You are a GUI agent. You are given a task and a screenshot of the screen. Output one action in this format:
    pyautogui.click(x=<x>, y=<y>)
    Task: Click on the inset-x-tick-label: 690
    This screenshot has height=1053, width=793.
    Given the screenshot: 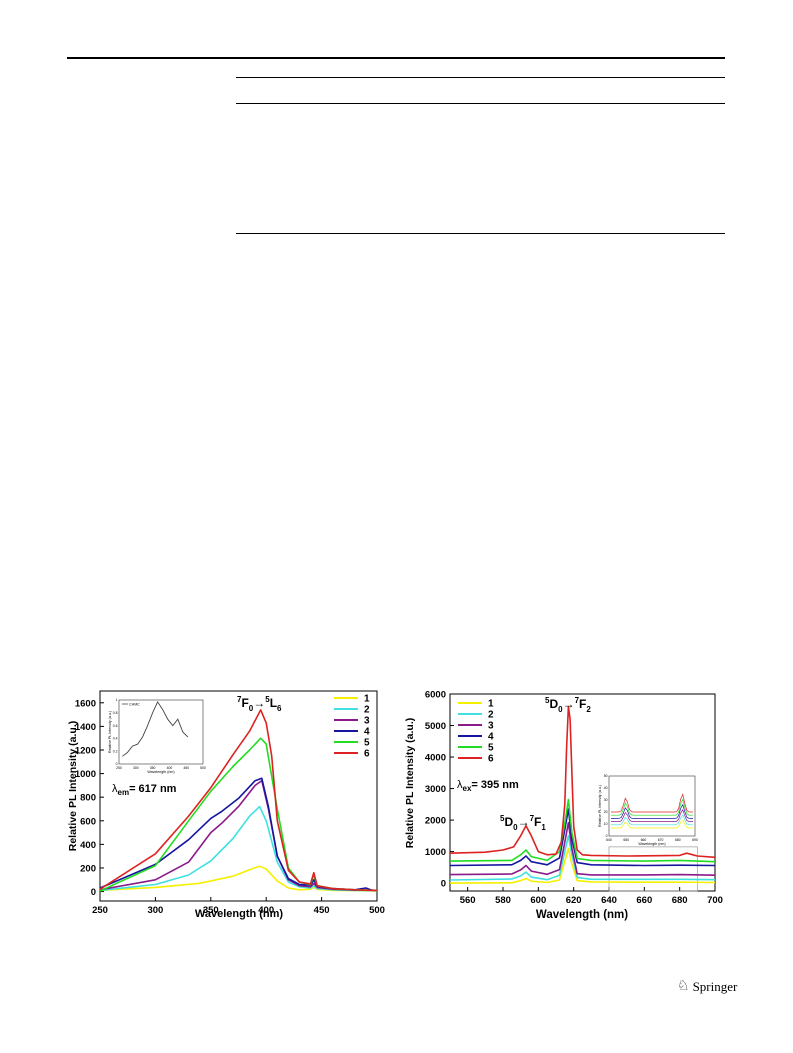 What is the action you would take?
    pyautogui.click(x=695, y=840)
    